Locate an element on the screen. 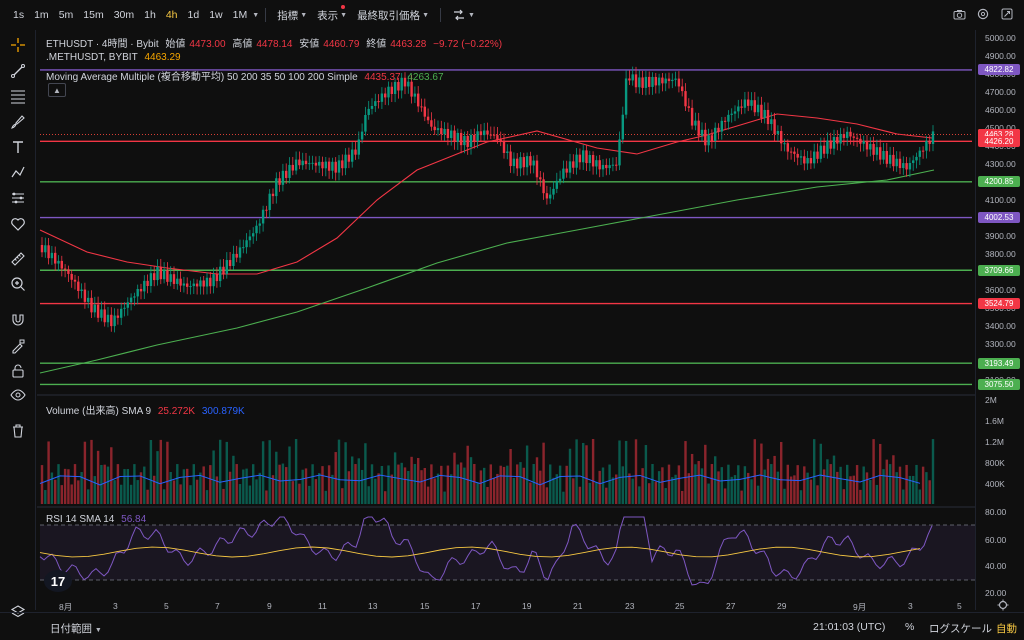 This screenshot has width=1024, height=640. time-tick-label: 5 is located at coordinates (166, 606).